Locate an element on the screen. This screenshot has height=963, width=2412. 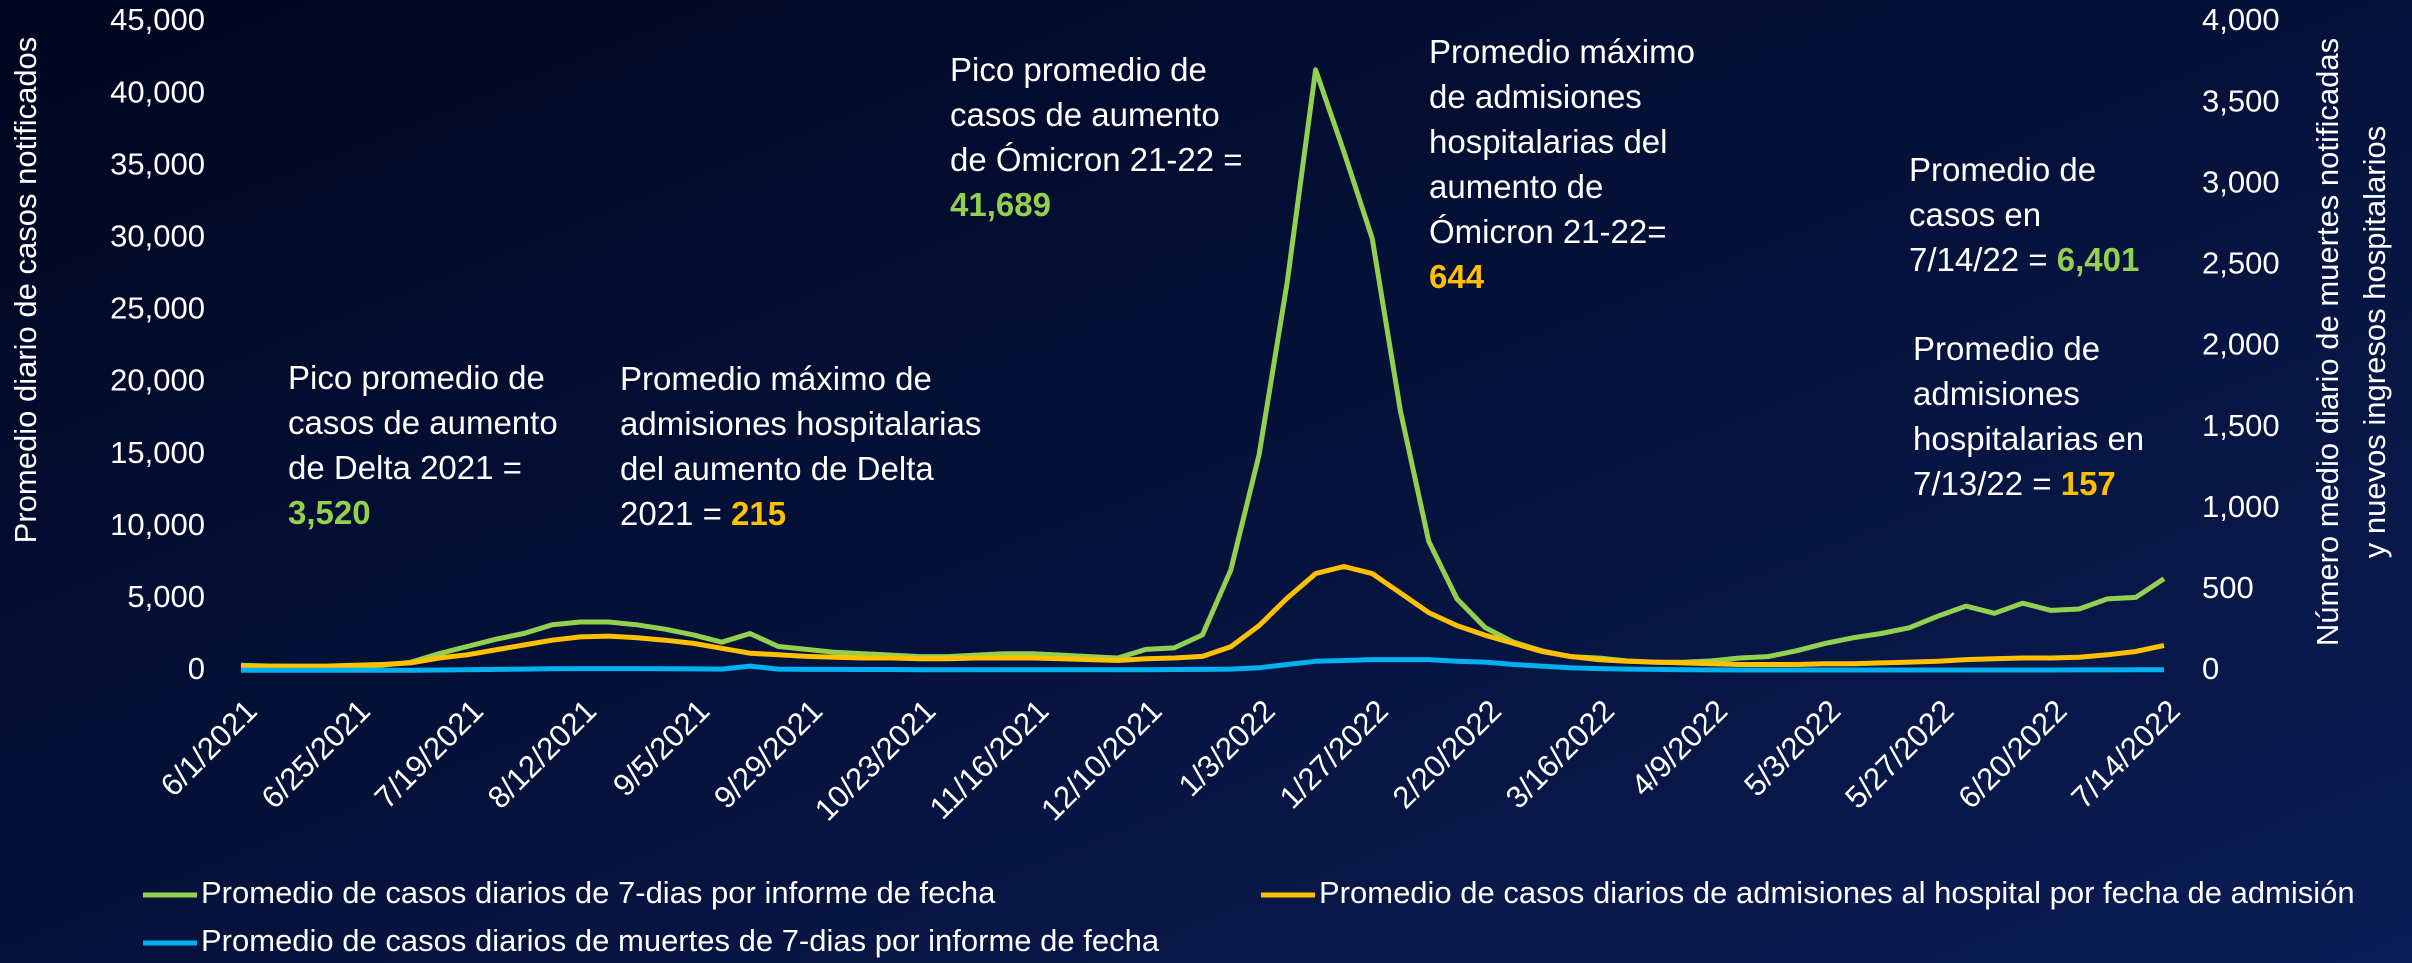
annotation: hospitalarias del is located at coordinates (1548, 141).